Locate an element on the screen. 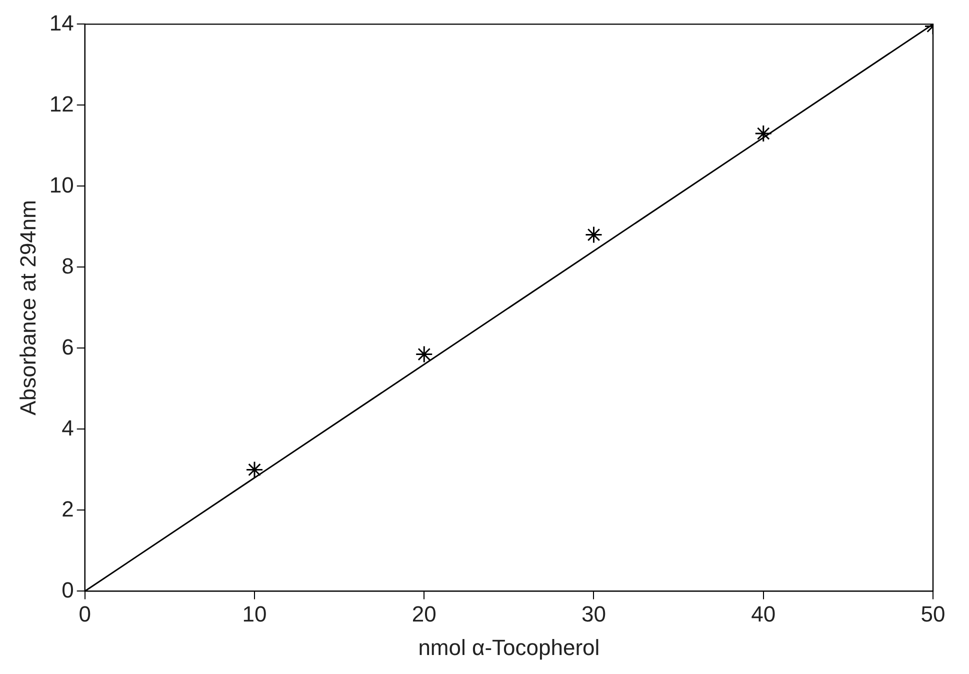 This screenshot has width=969, height=674. x-tick-label: 10 is located at coordinates (254, 613).